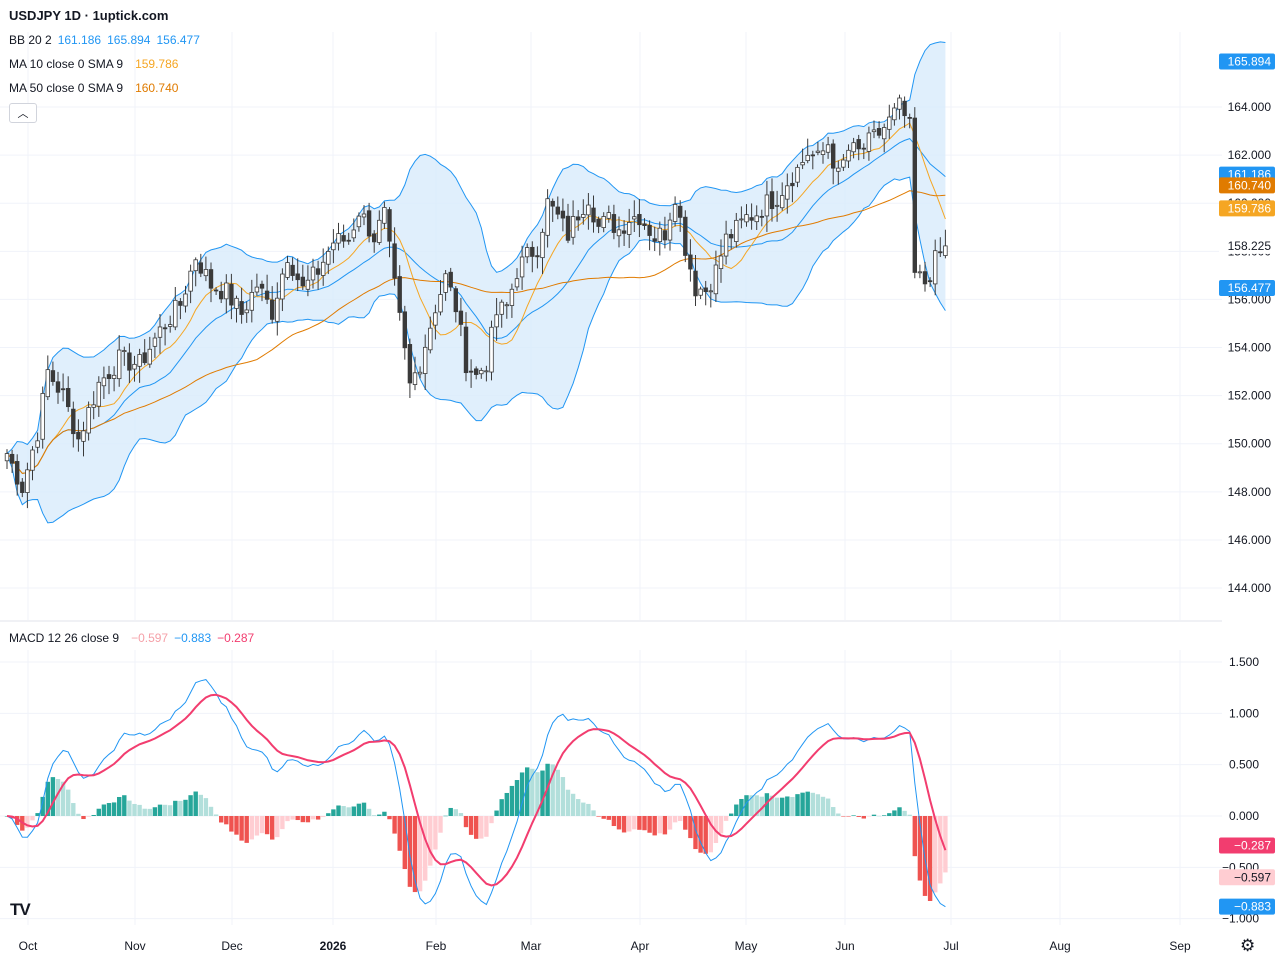 The width and height of the screenshot is (1280, 960). What do you see at coordinates (104, 40) in the screenshot?
I see `legend-bb: BB 20 2 161.186 165.894 156.477` at bounding box center [104, 40].